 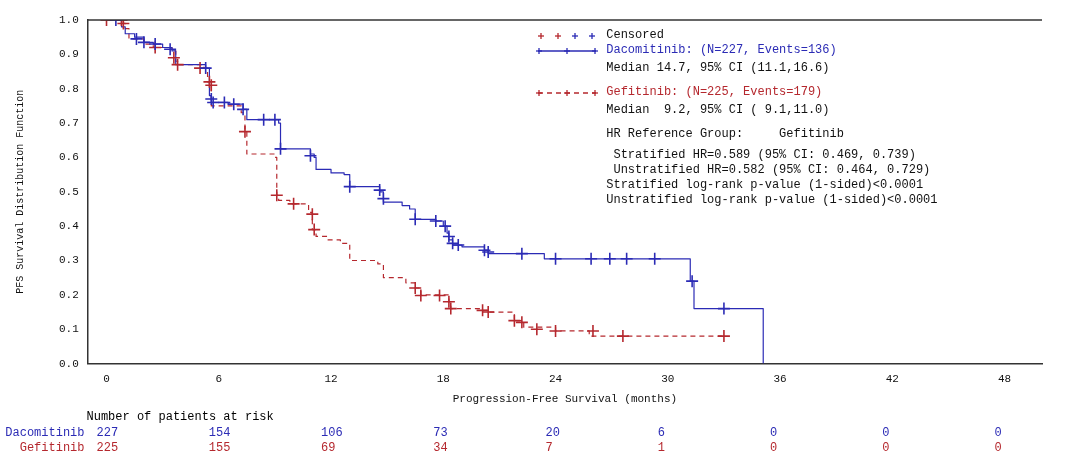 I want to click on legend-label: Gefitinib: (N=225, Events=179), so click(x=714, y=92).